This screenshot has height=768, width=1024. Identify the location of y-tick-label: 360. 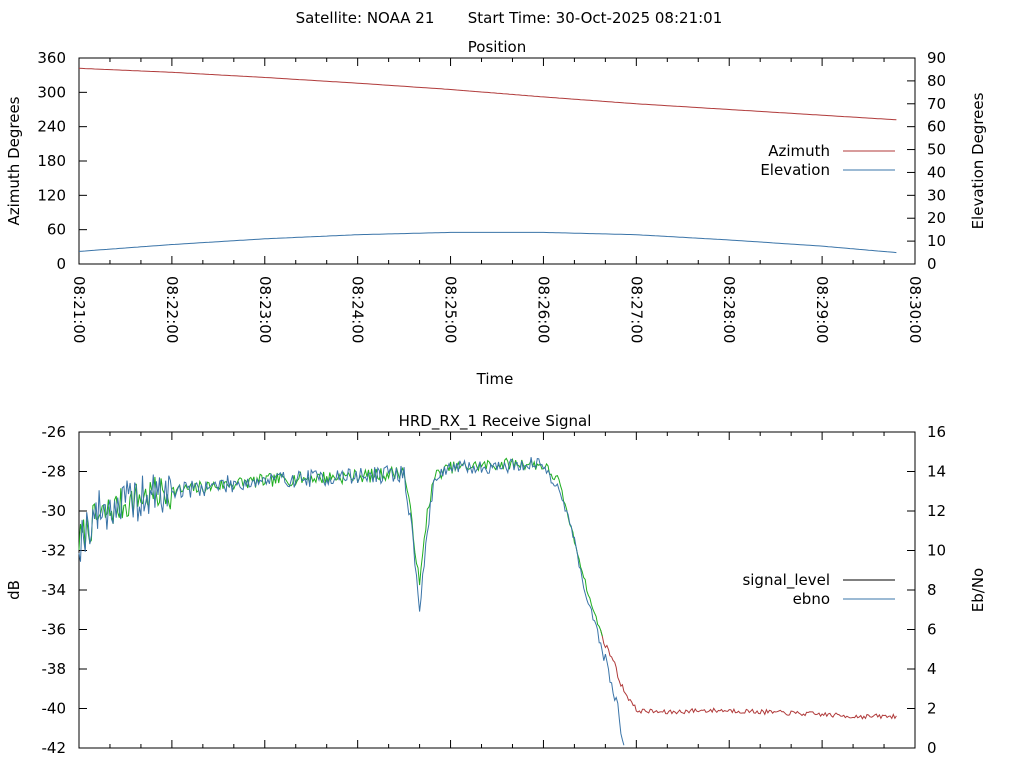
(51, 58).